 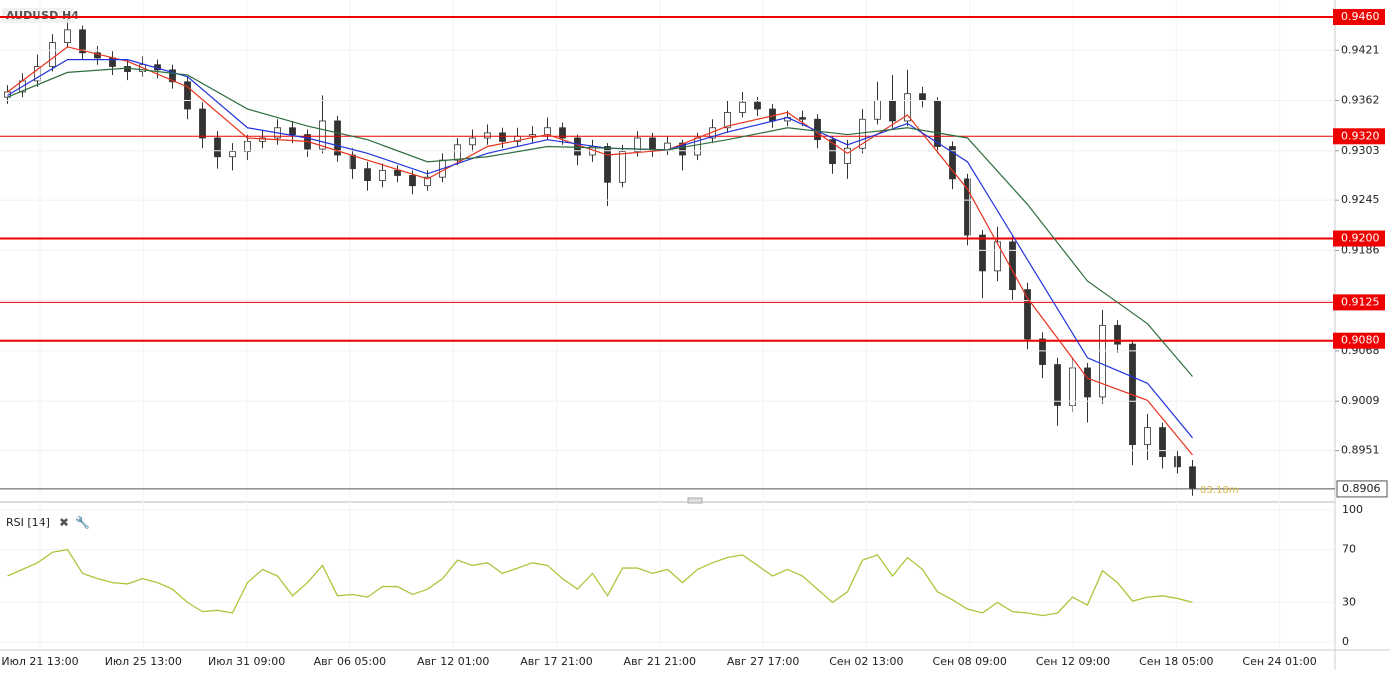 What do you see at coordinates (1349, 601) in the screenshot?
I see `rsi-tick-label: 30` at bounding box center [1349, 601].